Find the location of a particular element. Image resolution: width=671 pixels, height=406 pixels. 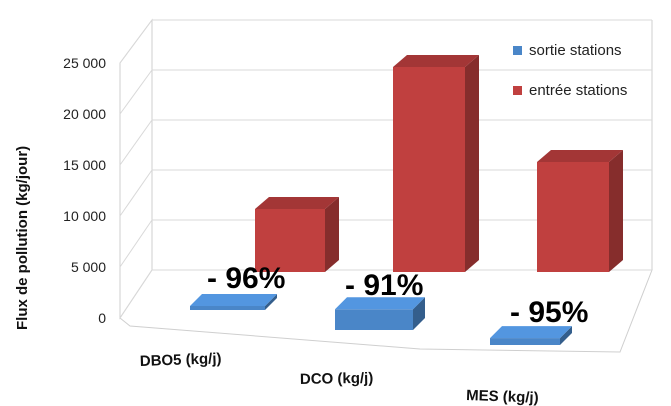

category-label: DBO5 (kg/j) is located at coordinates (181, 360).